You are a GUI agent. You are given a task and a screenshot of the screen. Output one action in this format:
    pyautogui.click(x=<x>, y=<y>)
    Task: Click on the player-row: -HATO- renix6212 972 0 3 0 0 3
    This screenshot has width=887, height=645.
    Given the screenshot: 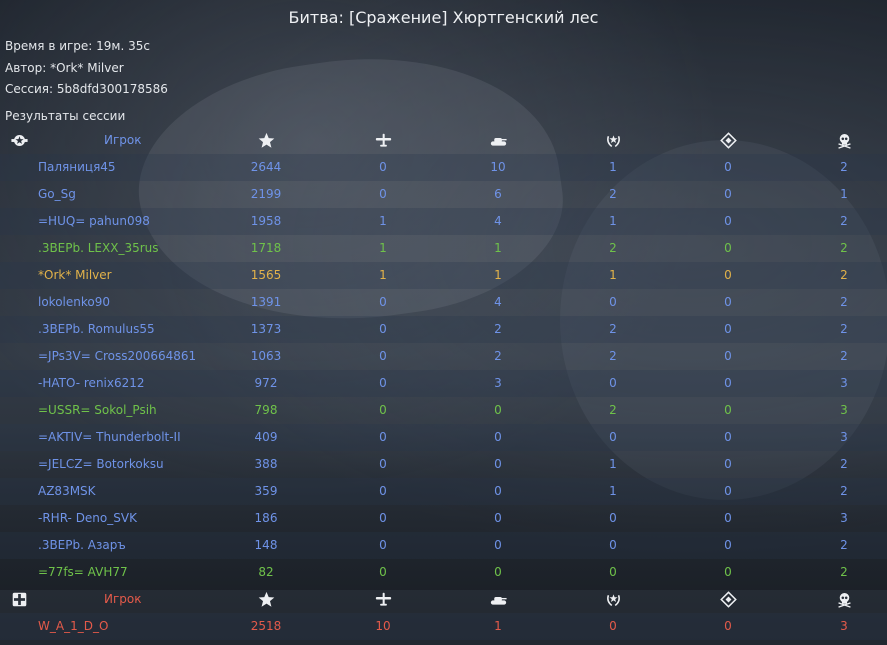 What is the action you would take?
    pyautogui.click(x=443, y=383)
    